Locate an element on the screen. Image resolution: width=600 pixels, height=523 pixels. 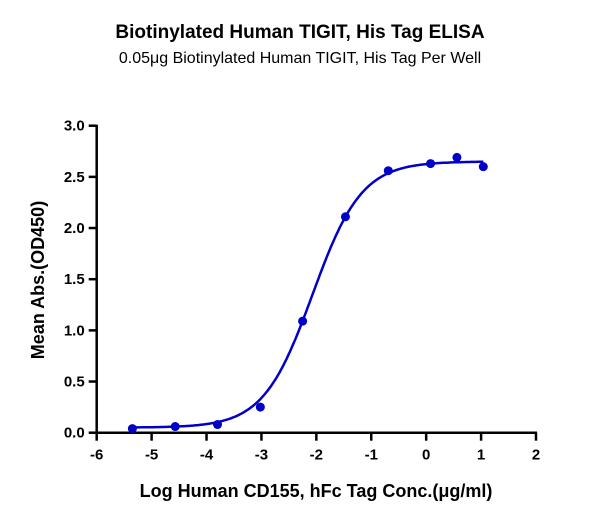
x-axis-label: Log Human CD155, hFc Tag Conc.(μg/ml) is located at coordinates (316, 491).